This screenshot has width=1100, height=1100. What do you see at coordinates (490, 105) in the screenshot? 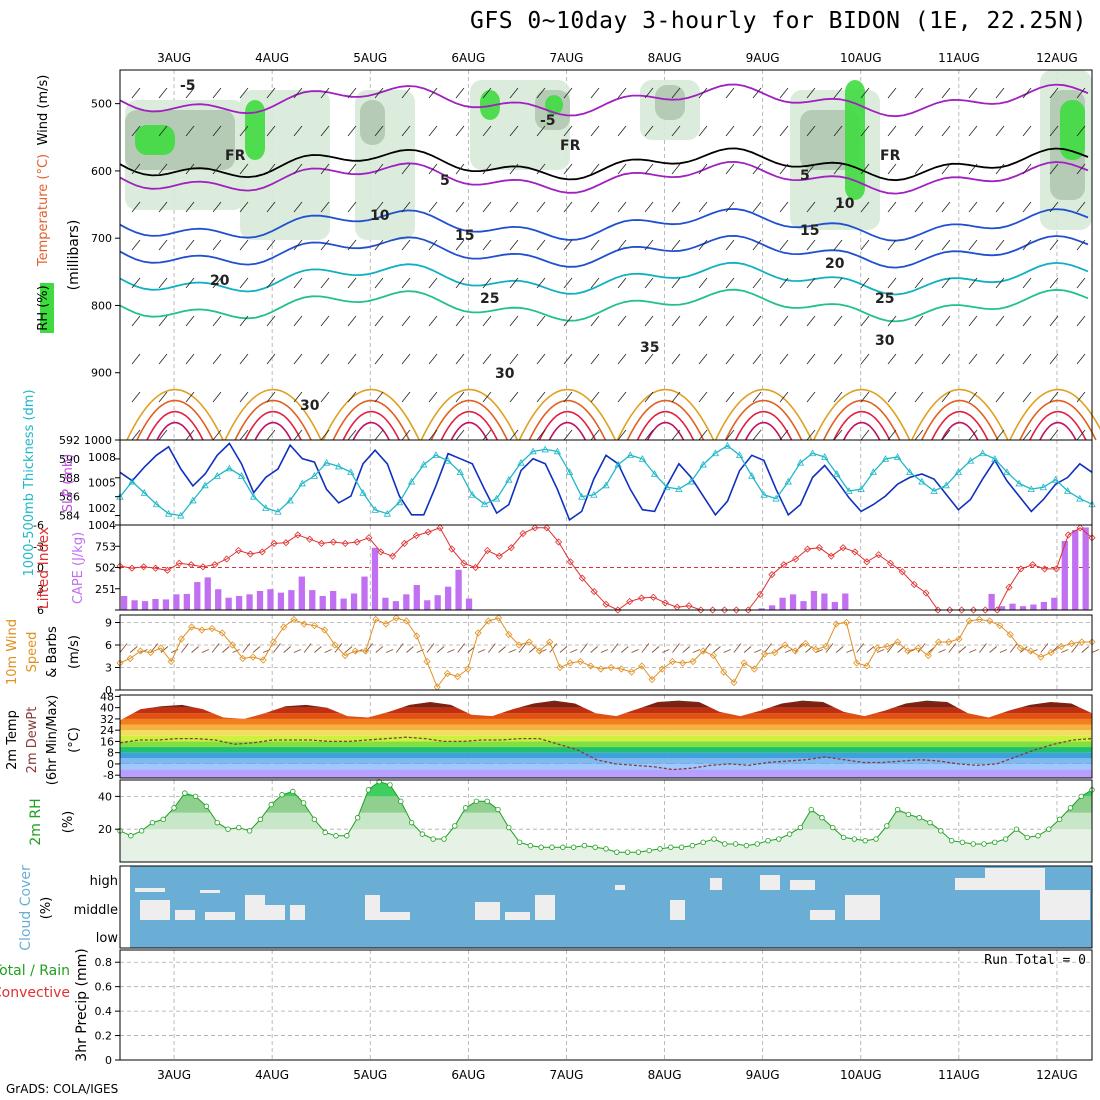
I see `rh-shading-area` at bounding box center [490, 105].